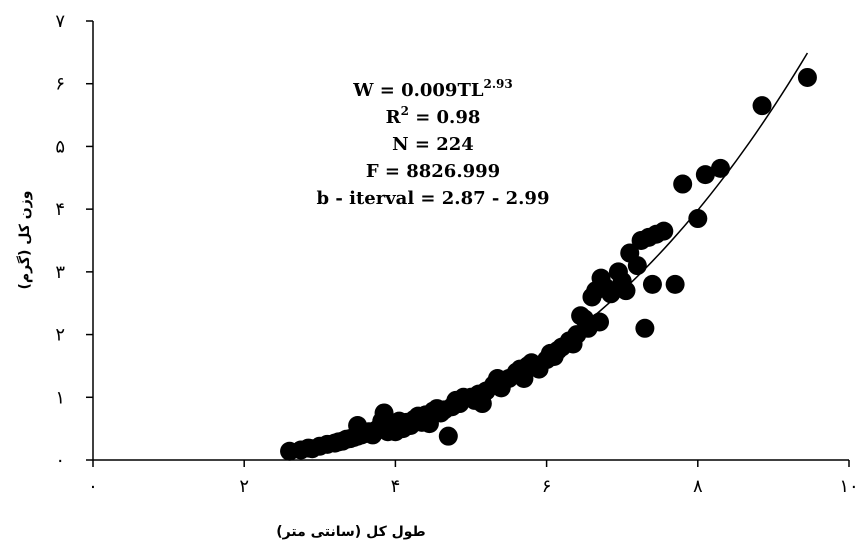 The width and height of the screenshot is (858, 547). Describe the element at coordinates (405, 111) in the screenshot. I see `annotation-superscript: 2` at that location.